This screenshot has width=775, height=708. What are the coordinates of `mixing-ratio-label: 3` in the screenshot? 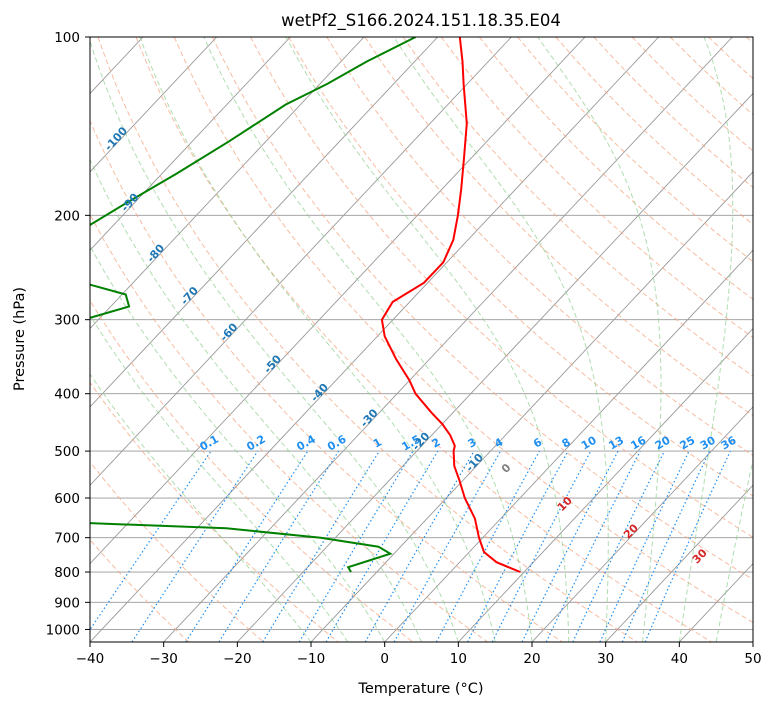 It's located at (472, 443).